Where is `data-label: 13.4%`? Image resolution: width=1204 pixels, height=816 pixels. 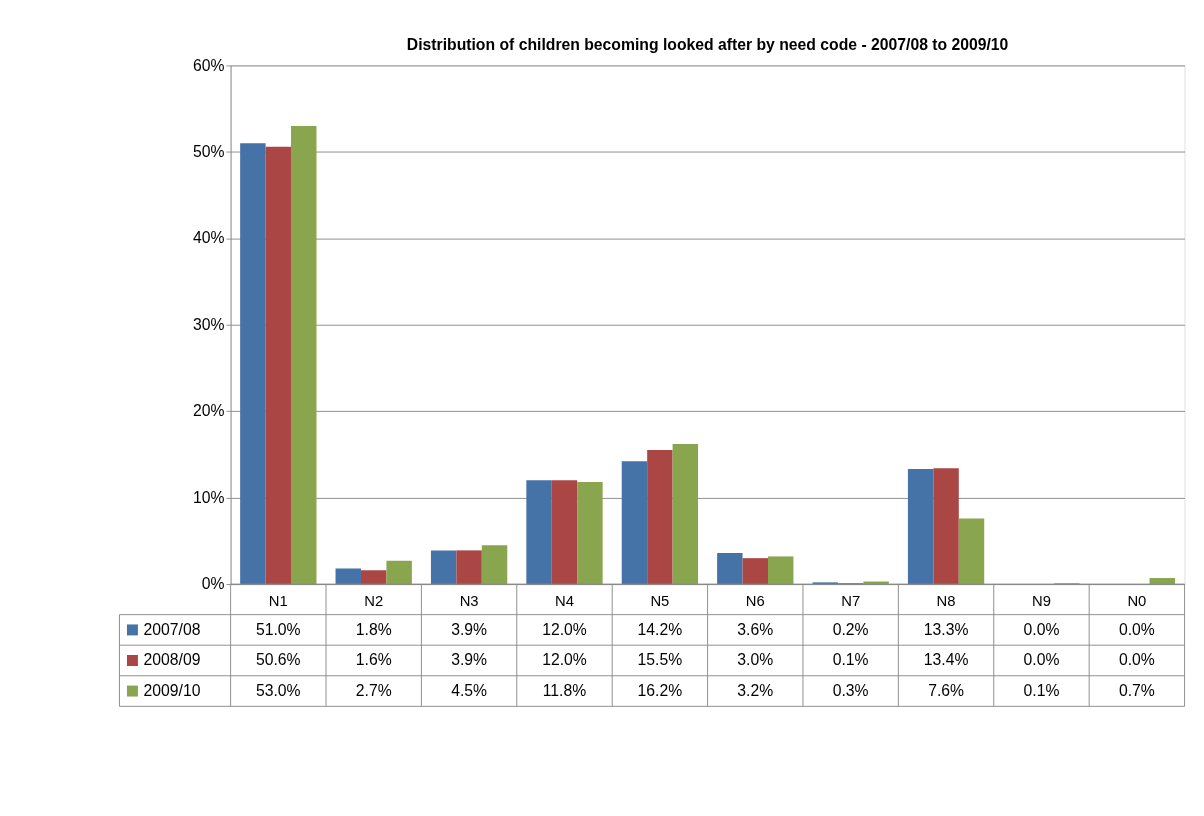
data-label: 13.4% is located at coordinates (946, 660).